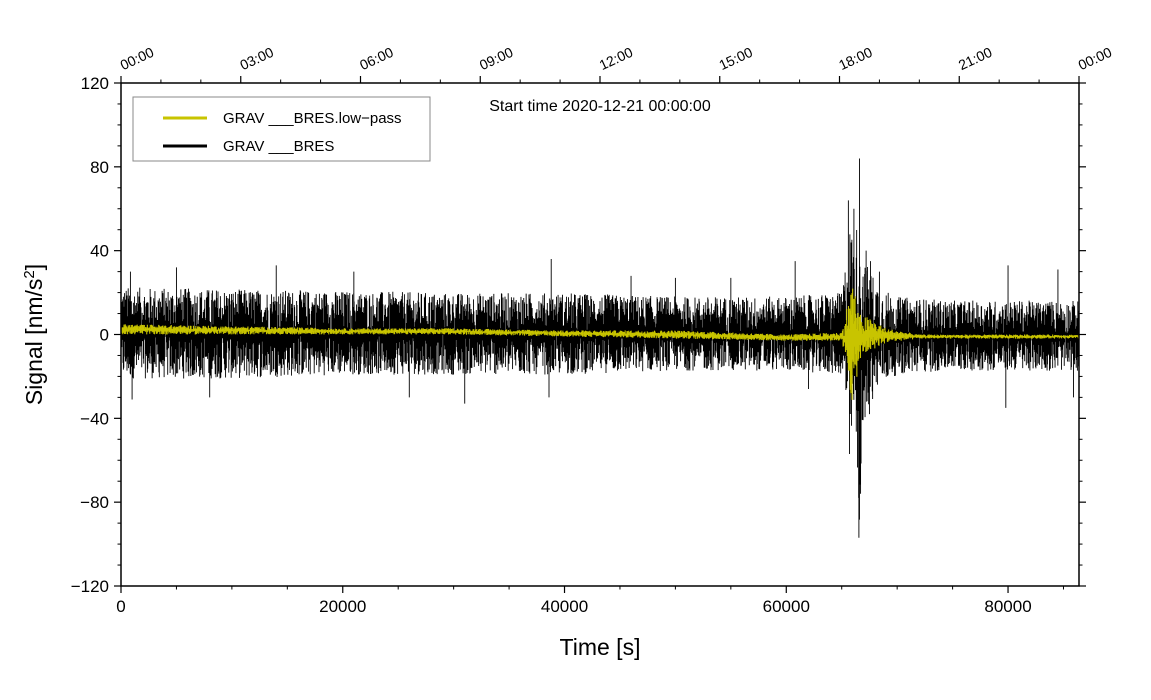 This screenshot has height=700, width=1151. What do you see at coordinates (616, 58) in the screenshot?
I see `top-tick-label: 12:00` at bounding box center [616, 58].